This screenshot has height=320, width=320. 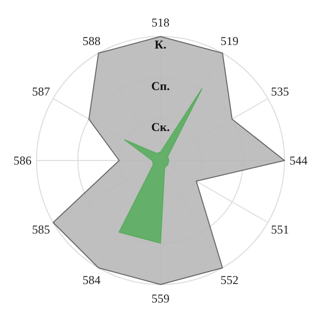 I want to click on spoke-label: 552, so click(x=229, y=280).